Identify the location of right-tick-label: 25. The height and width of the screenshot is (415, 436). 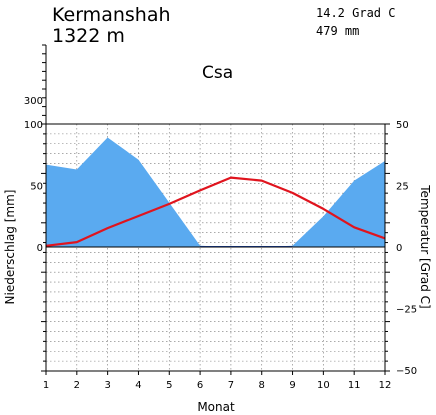
(402, 187).